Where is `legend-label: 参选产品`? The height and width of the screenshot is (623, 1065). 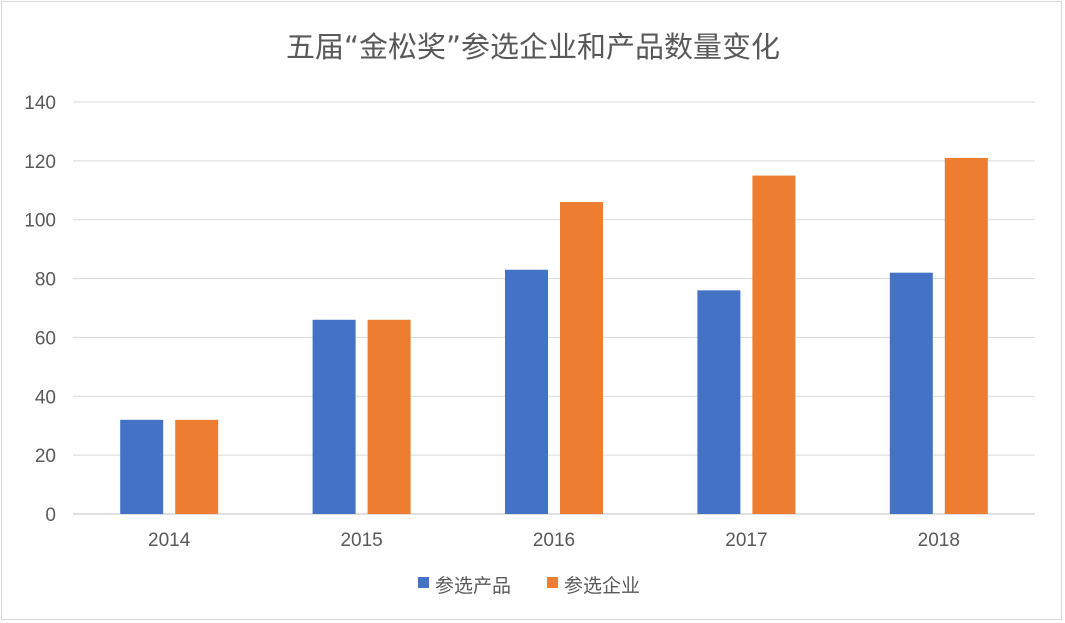
legend-label: 参选产品 is located at coordinates (473, 586).